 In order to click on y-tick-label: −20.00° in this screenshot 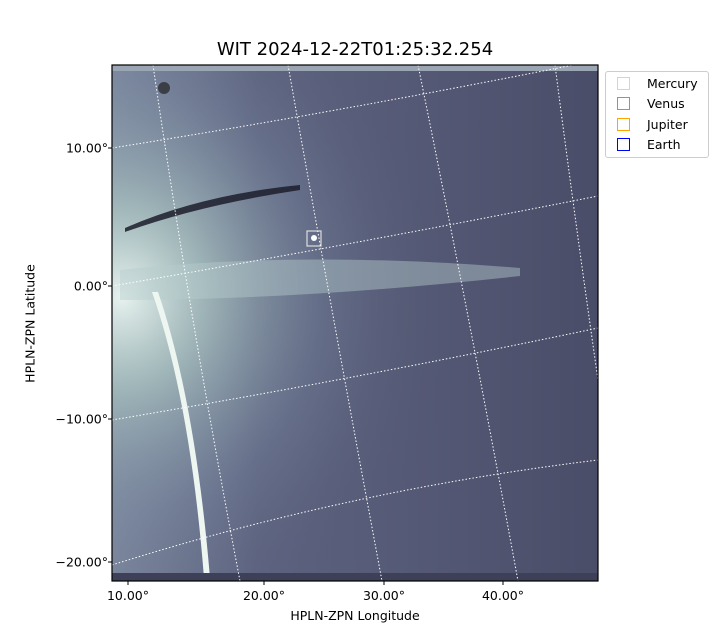, I will do `click(81, 562)`.